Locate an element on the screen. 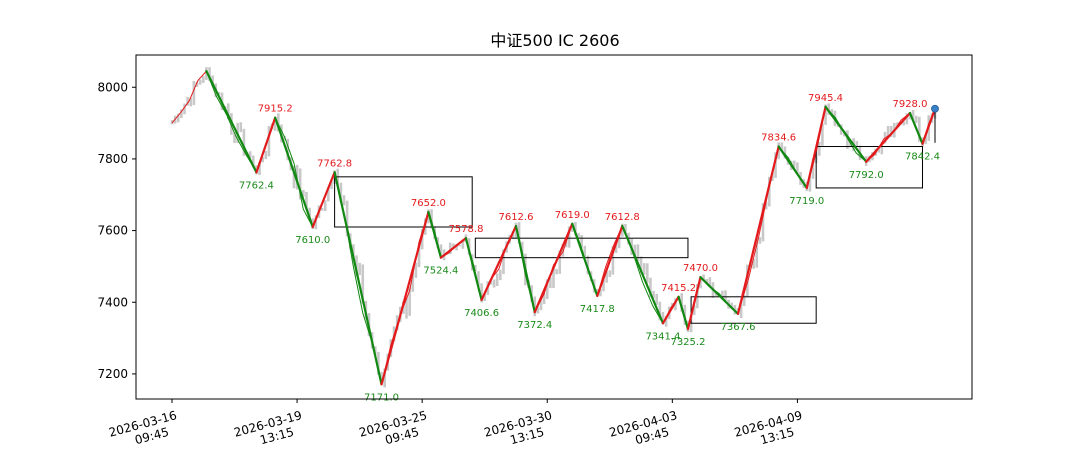  y-tick-label: 7800 is located at coordinates (112, 159).